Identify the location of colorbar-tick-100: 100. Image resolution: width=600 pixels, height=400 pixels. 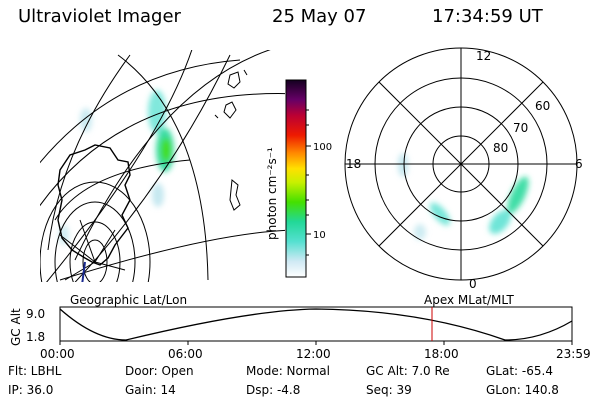
(322, 147).